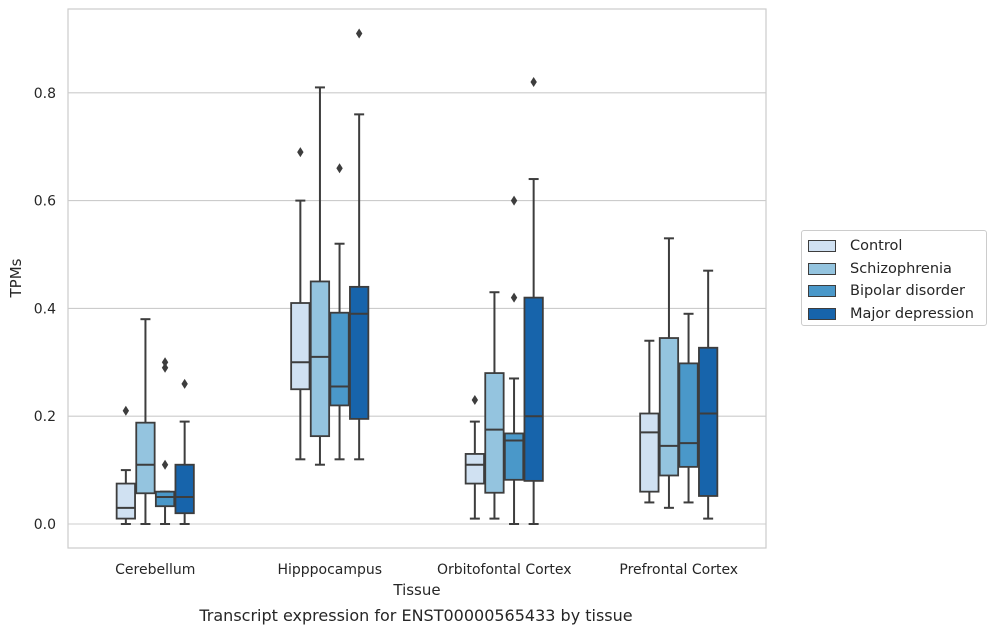 The height and width of the screenshot is (634, 997). I want to click on legend-item-0: Control, so click(897, 246).